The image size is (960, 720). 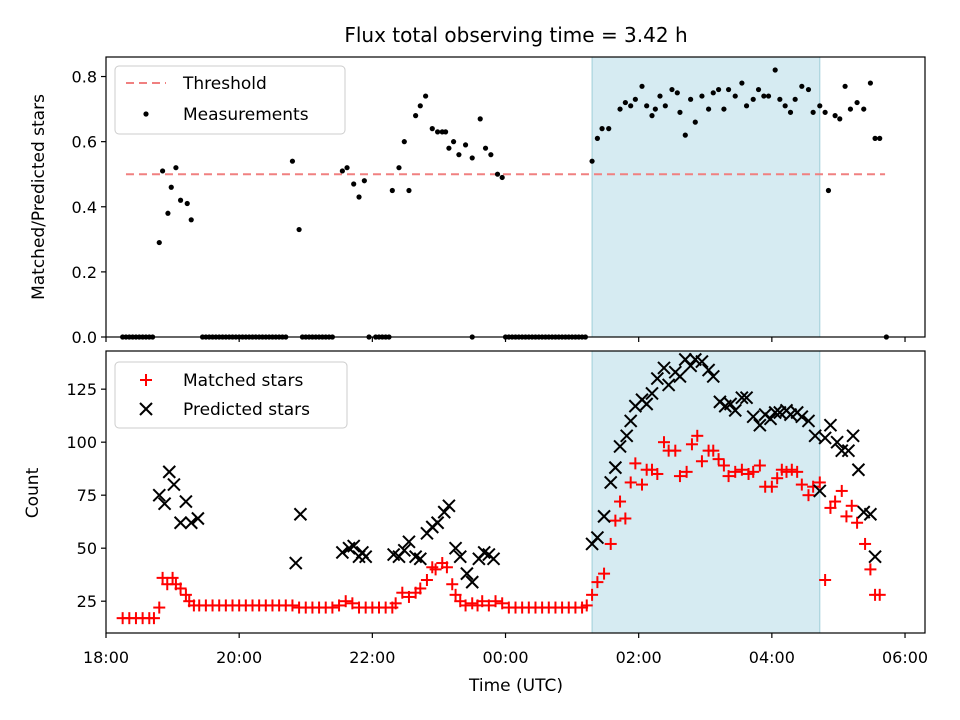 What do you see at coordinates (246, 115) in the screenshot?
I see `measurements-legend-label: Measurements` at bounding box center [246, 115].